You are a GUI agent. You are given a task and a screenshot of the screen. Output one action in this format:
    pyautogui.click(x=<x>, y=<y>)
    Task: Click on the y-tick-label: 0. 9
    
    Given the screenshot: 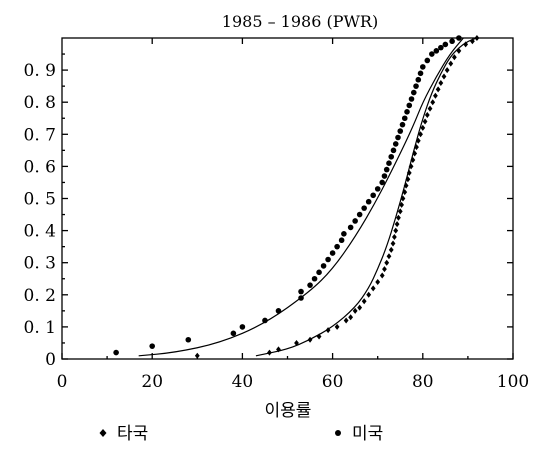 What is the action you would take?
    pyautogui.click(x=40, y=71)
    